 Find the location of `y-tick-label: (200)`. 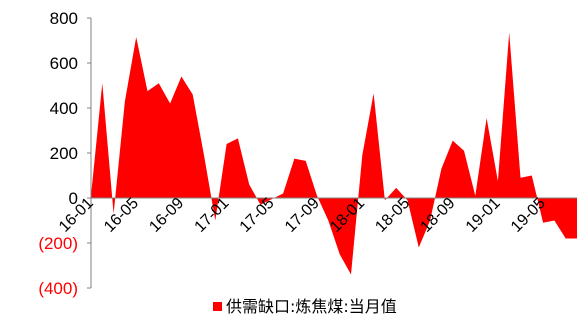

y-tick-label: (200) is located at coordinates (58, 243).